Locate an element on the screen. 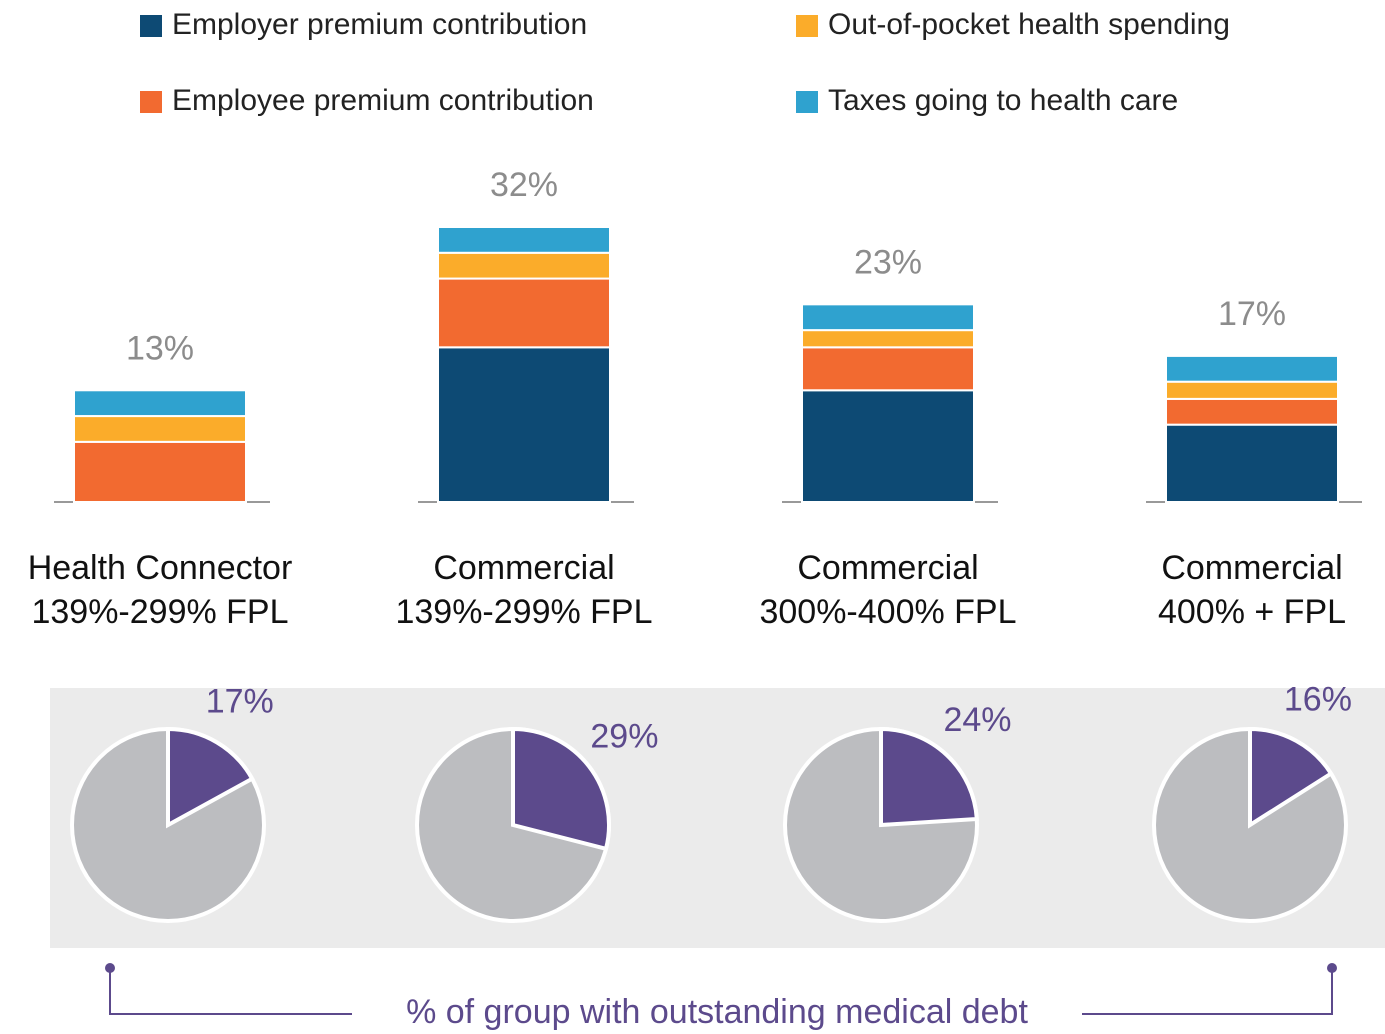  pie-label: 29% is located at coordinates (624, 737).